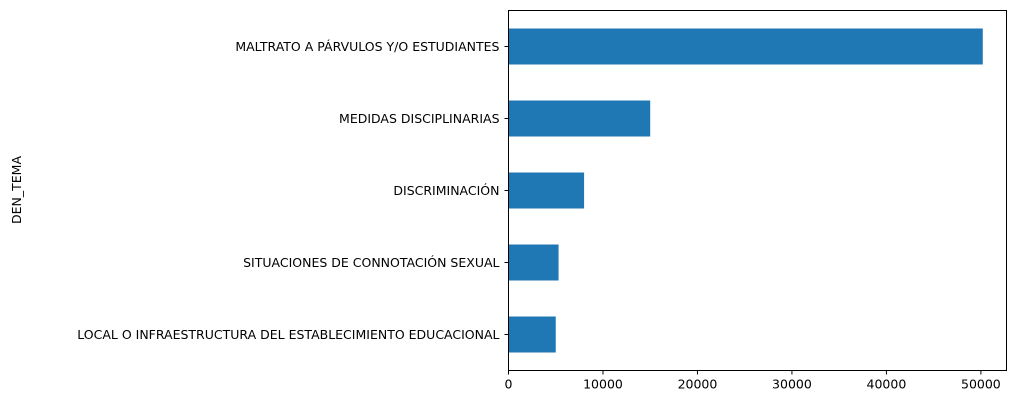  I want to click on y-tick-label-2: DISCRIMINACIÓN, so click(446, 190).